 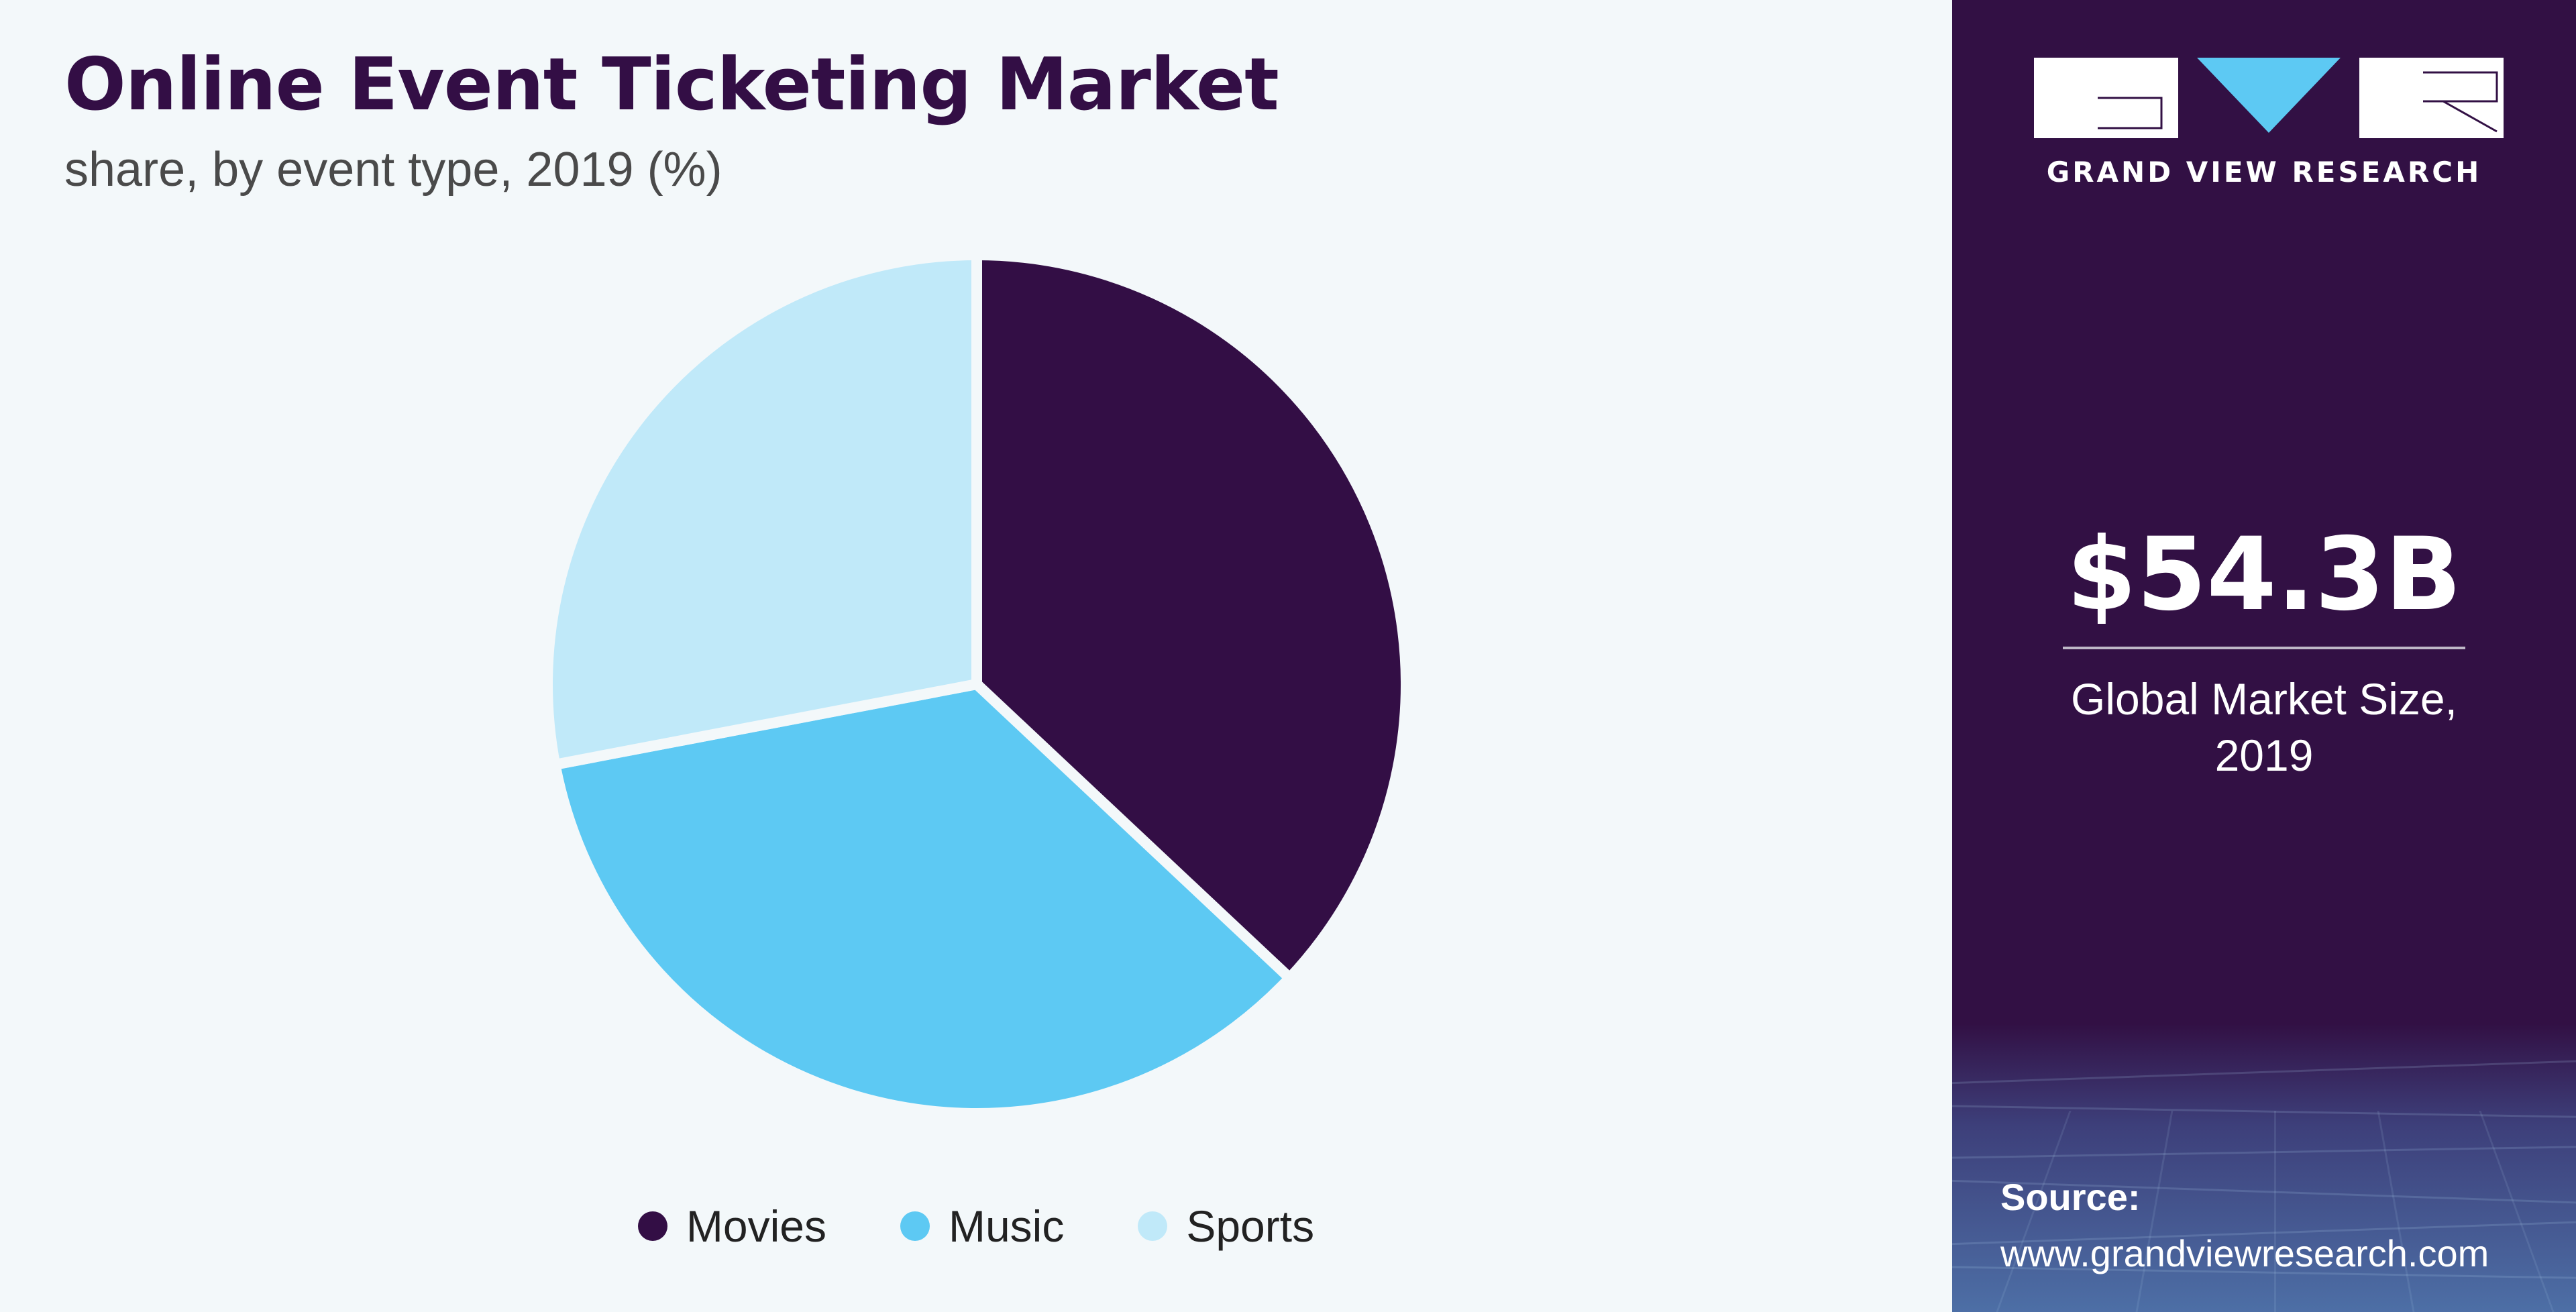 What do you see at coordinates (1191, 617) in the screenshot?
I see `pie-slice-movies` at bounding box center [1191, 617].